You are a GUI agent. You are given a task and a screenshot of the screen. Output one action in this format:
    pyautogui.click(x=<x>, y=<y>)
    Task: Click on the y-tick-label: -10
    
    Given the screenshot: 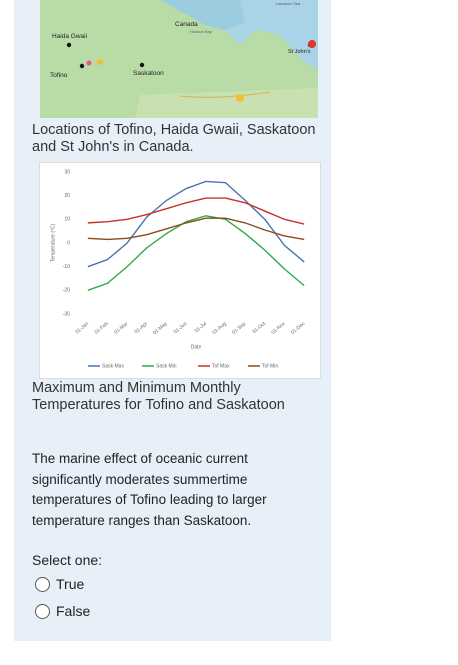 What is the action you would take?
    pyautogui.click(x=66, y=267)
    